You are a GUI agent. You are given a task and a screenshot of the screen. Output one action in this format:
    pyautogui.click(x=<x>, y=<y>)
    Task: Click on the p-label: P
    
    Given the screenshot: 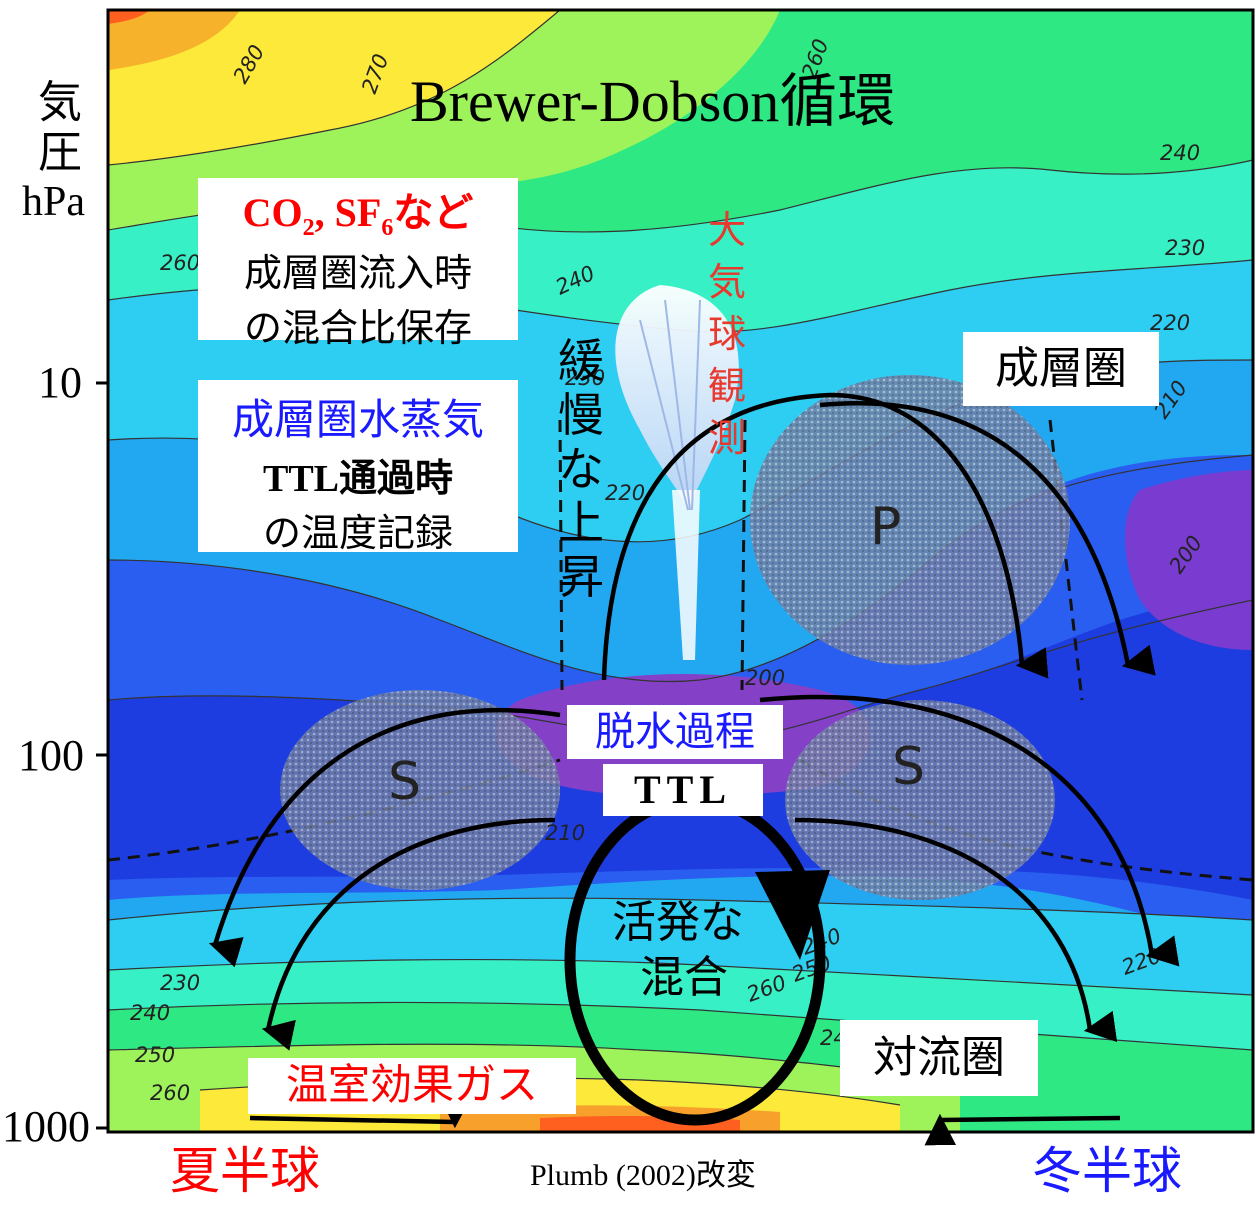 What is the action you would take?
    pyautogui.click(x=886, y=527)
    